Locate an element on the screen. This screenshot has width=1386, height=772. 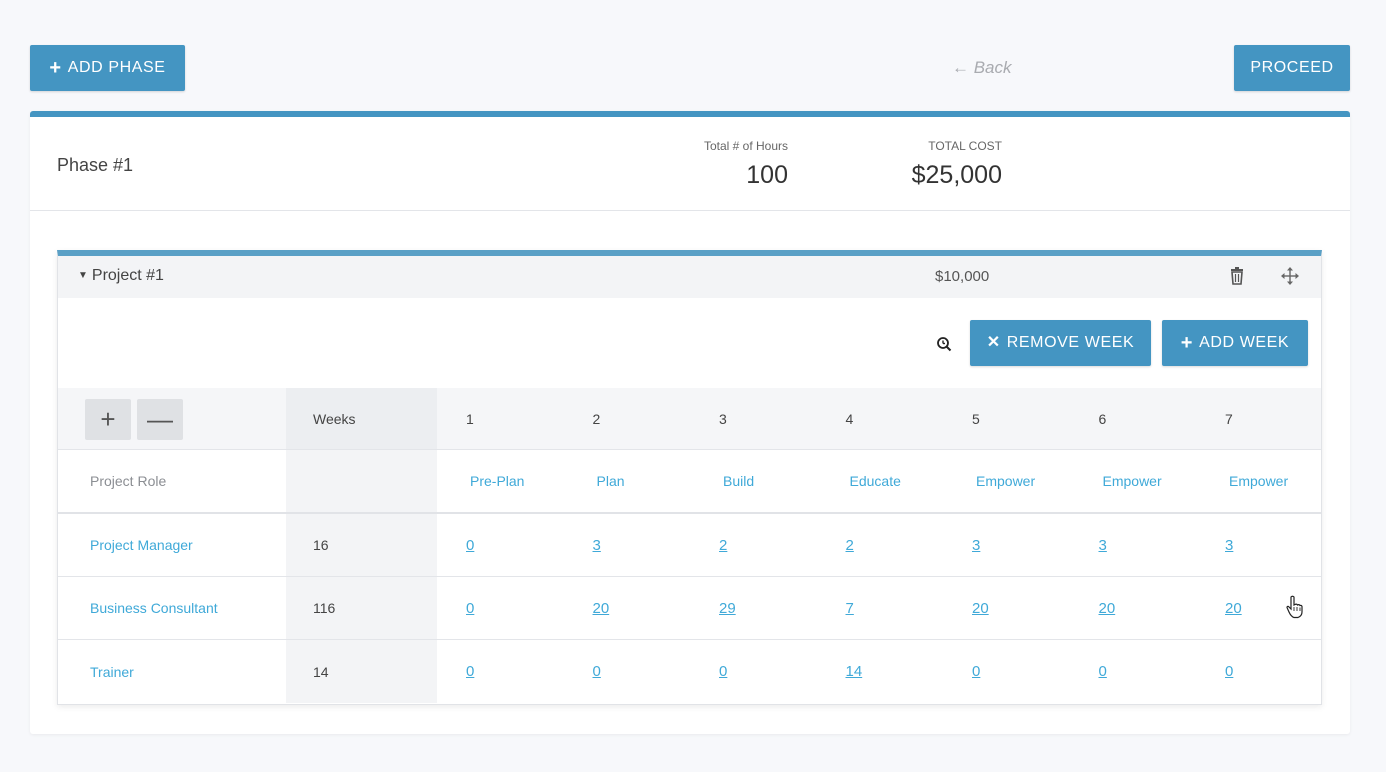
week-phase-cell: Pre-Plan is located at coordinates (500, 481).